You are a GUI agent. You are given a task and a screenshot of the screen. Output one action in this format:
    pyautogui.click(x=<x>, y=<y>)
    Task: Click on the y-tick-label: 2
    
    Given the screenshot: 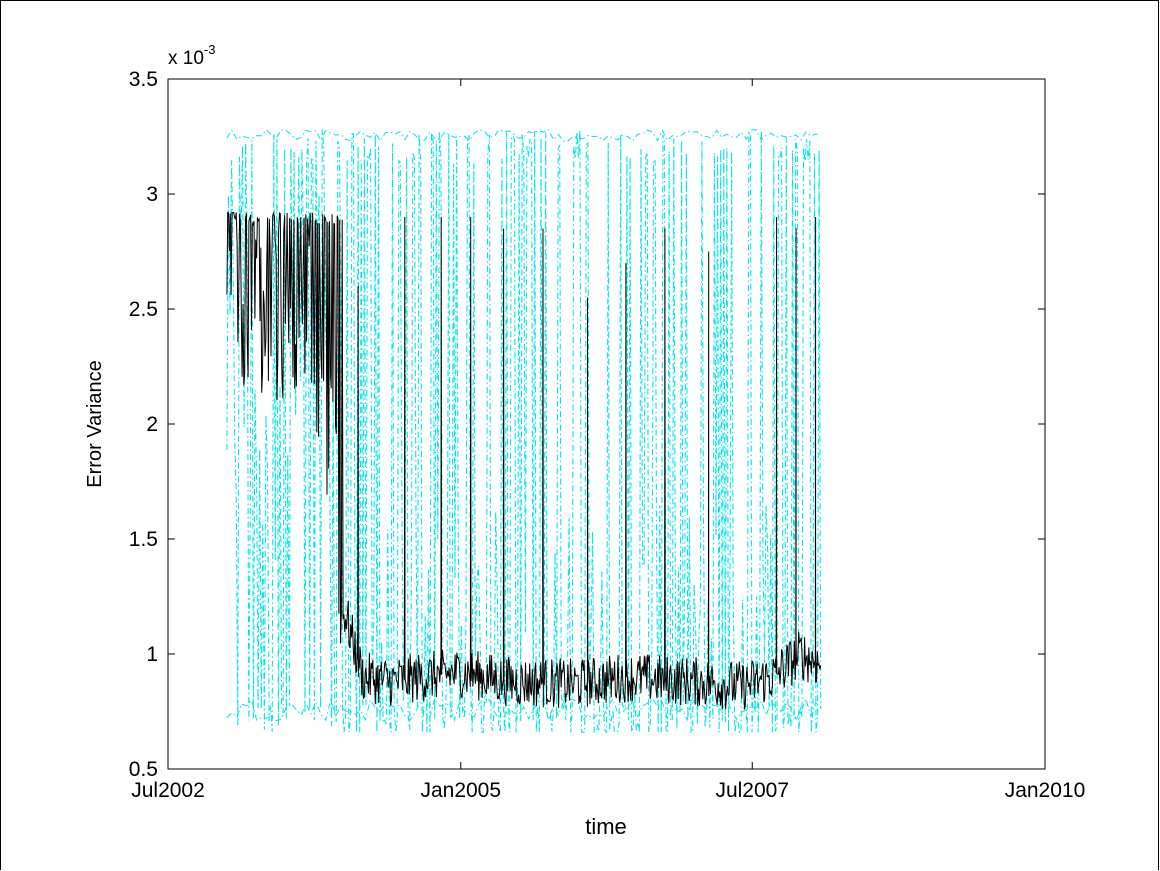 What is the action you would take?
    pyautogui.click(x=152, y=424)
    